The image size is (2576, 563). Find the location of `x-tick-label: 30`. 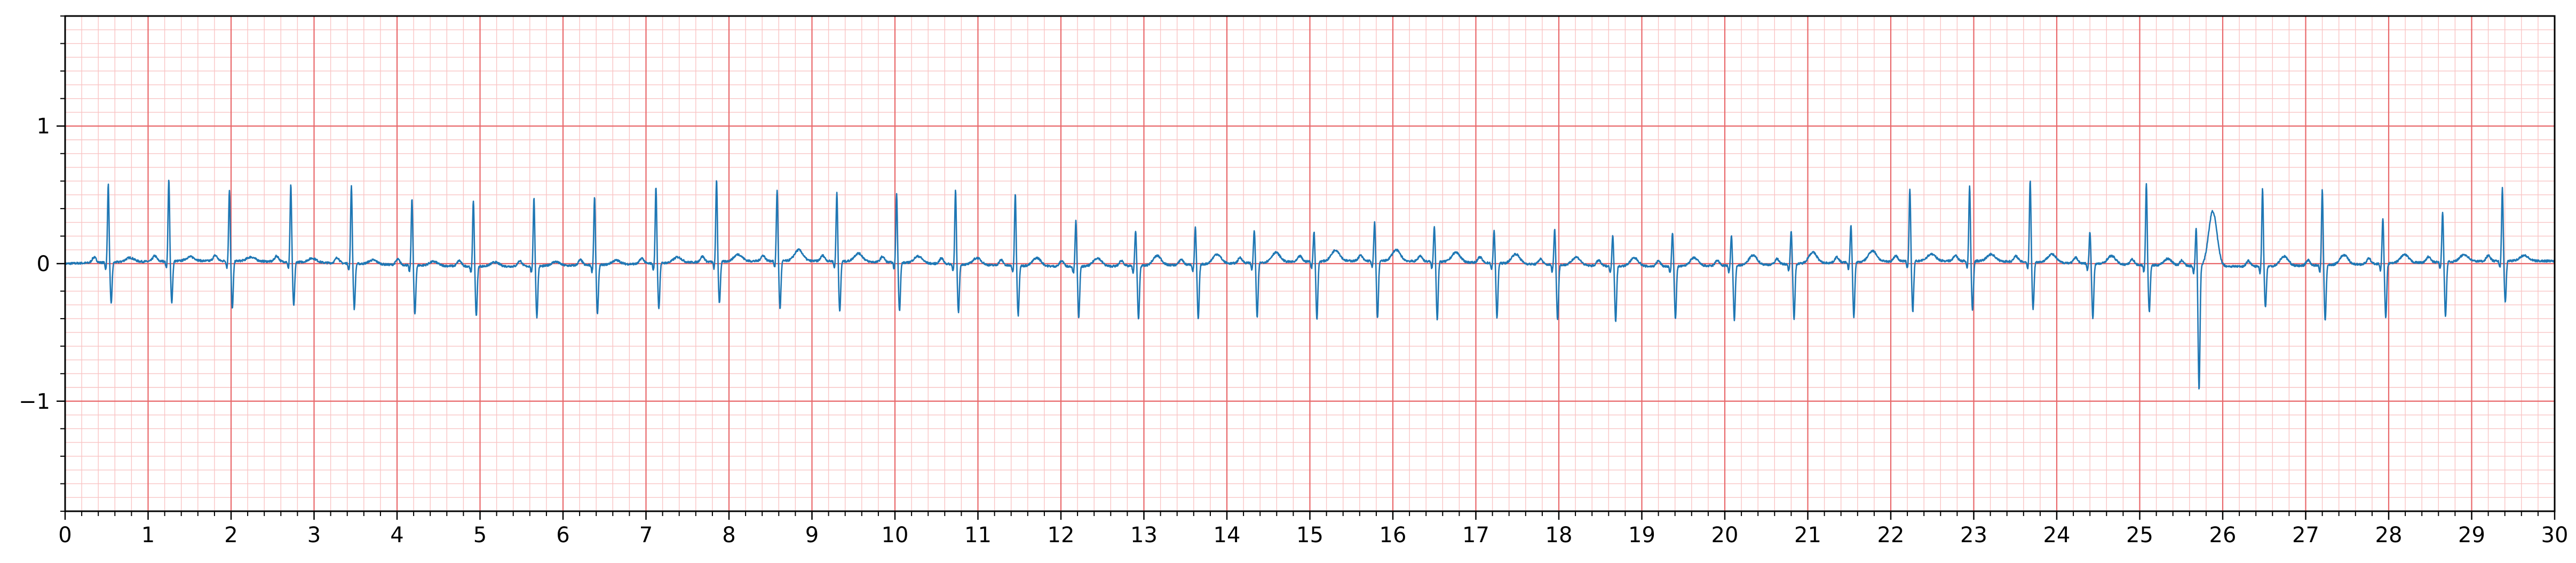

x-tick-label: 30 is located at coordinates (2555, 535).